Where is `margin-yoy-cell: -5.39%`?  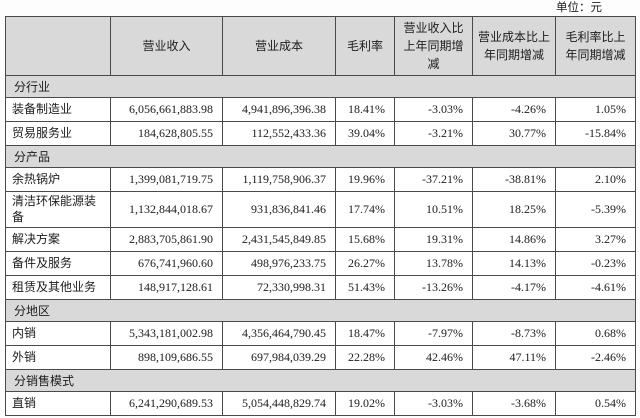
margin-yoy-cell: -5.39% is located at coordinates (595, 209).